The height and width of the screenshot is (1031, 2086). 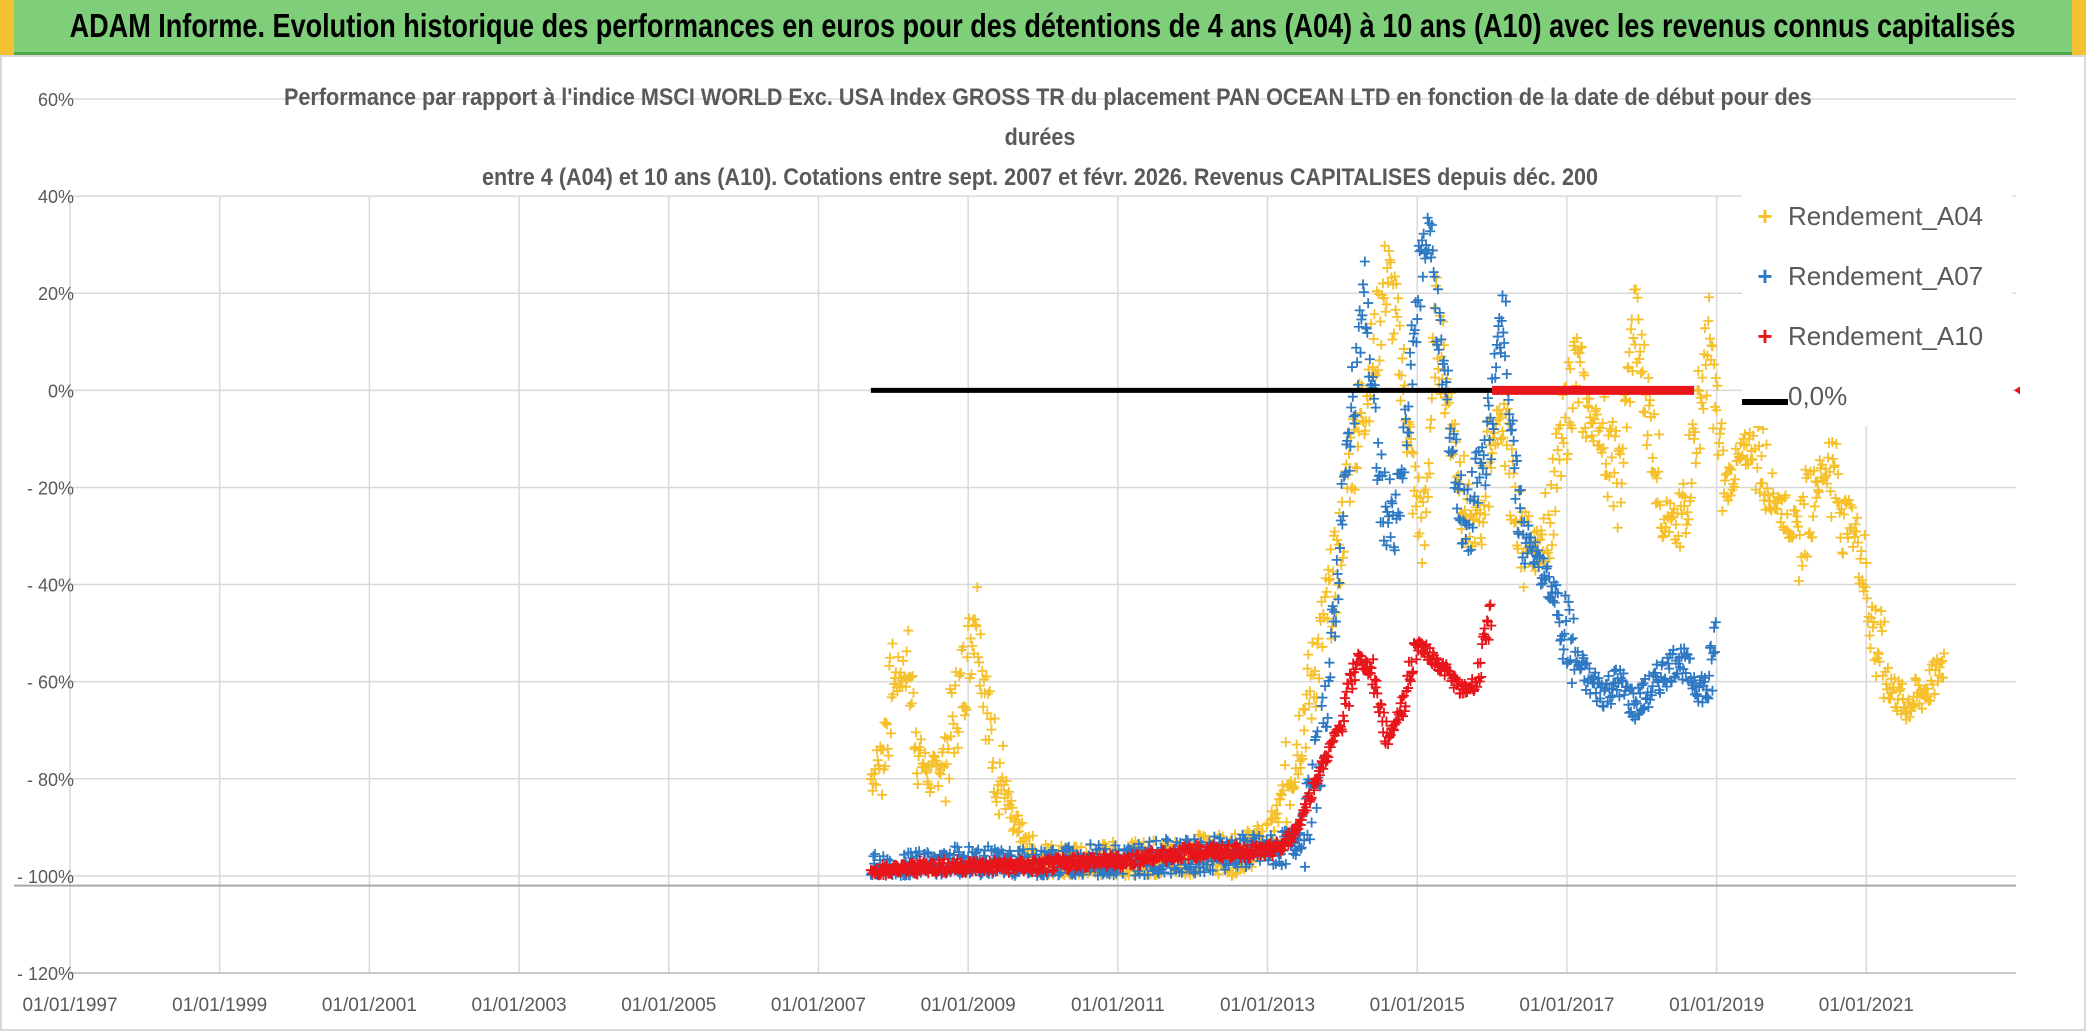 What do you see at coordinates (45, 877) in the screenshot?
I see `y-tick-label: - 100%` at bounding box center [45, 877].